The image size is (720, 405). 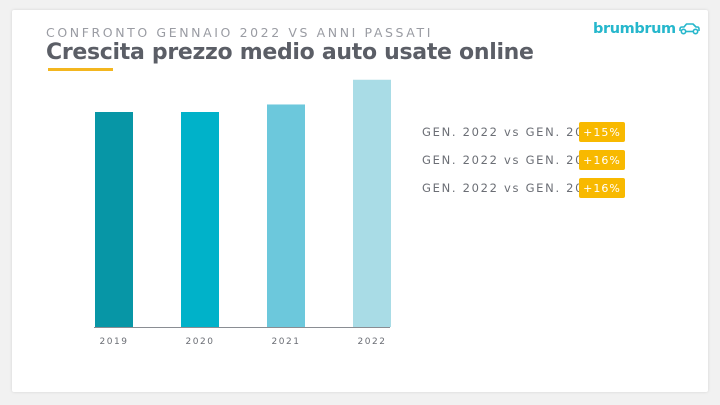 I want to click on bar-2019, so click(x=114, y=219).